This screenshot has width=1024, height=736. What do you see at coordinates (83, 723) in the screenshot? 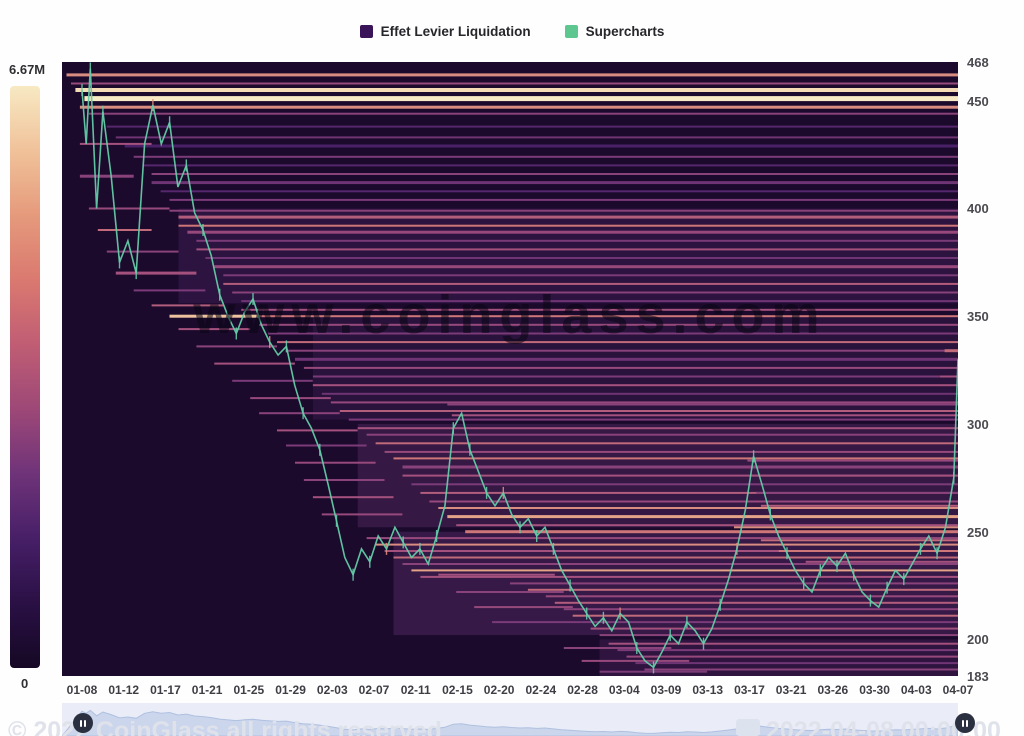
I see `navigator-left-handle` at bounding box center [83, 723].